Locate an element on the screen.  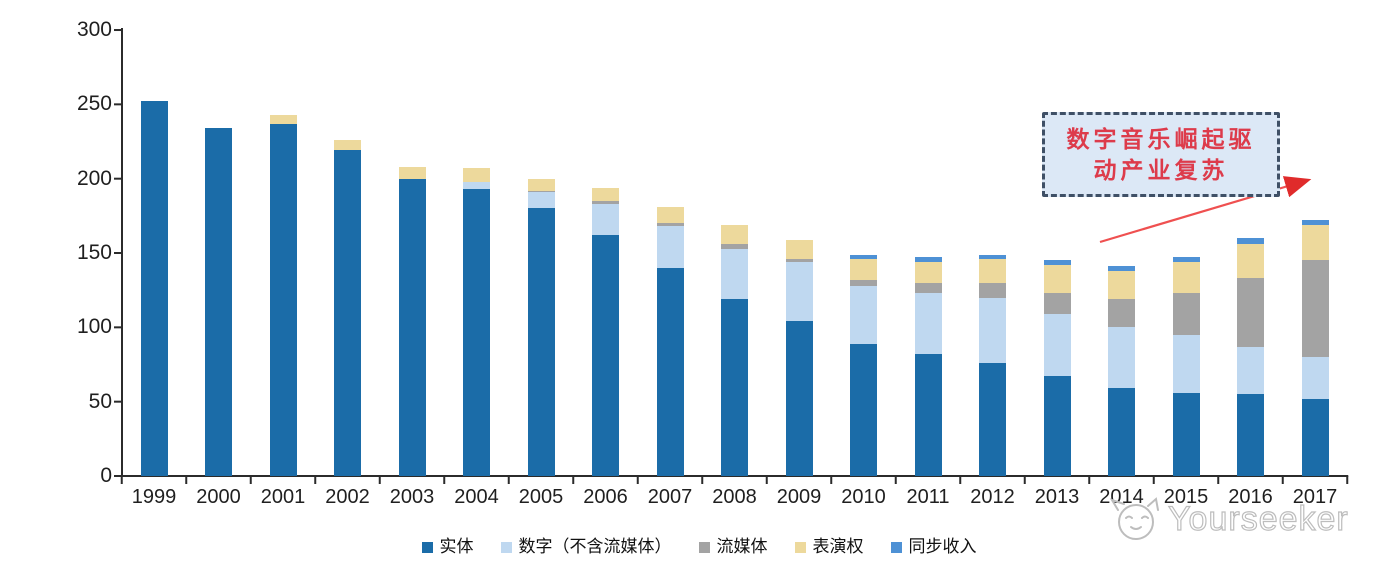
x-tick-label: 2016 is located at coordinates (1250, 497).